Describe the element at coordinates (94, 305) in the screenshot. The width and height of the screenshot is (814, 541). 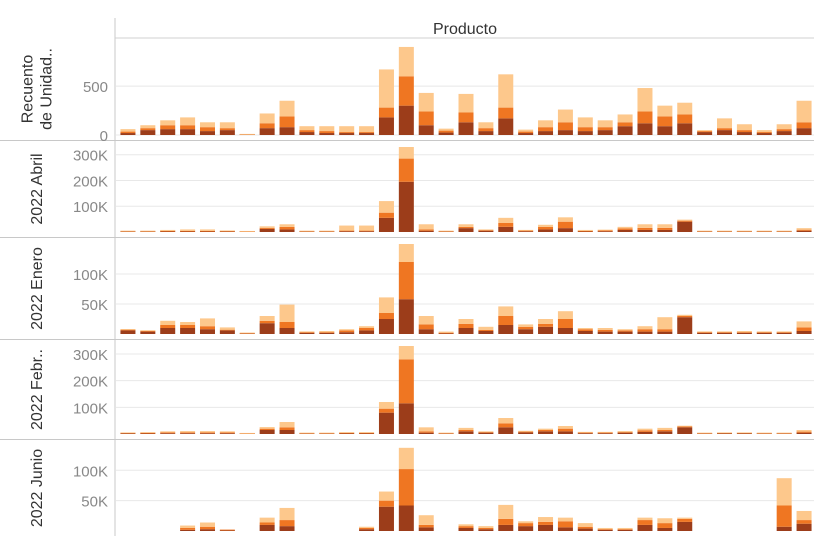
I see `y-tick-label: 50K` at that location.